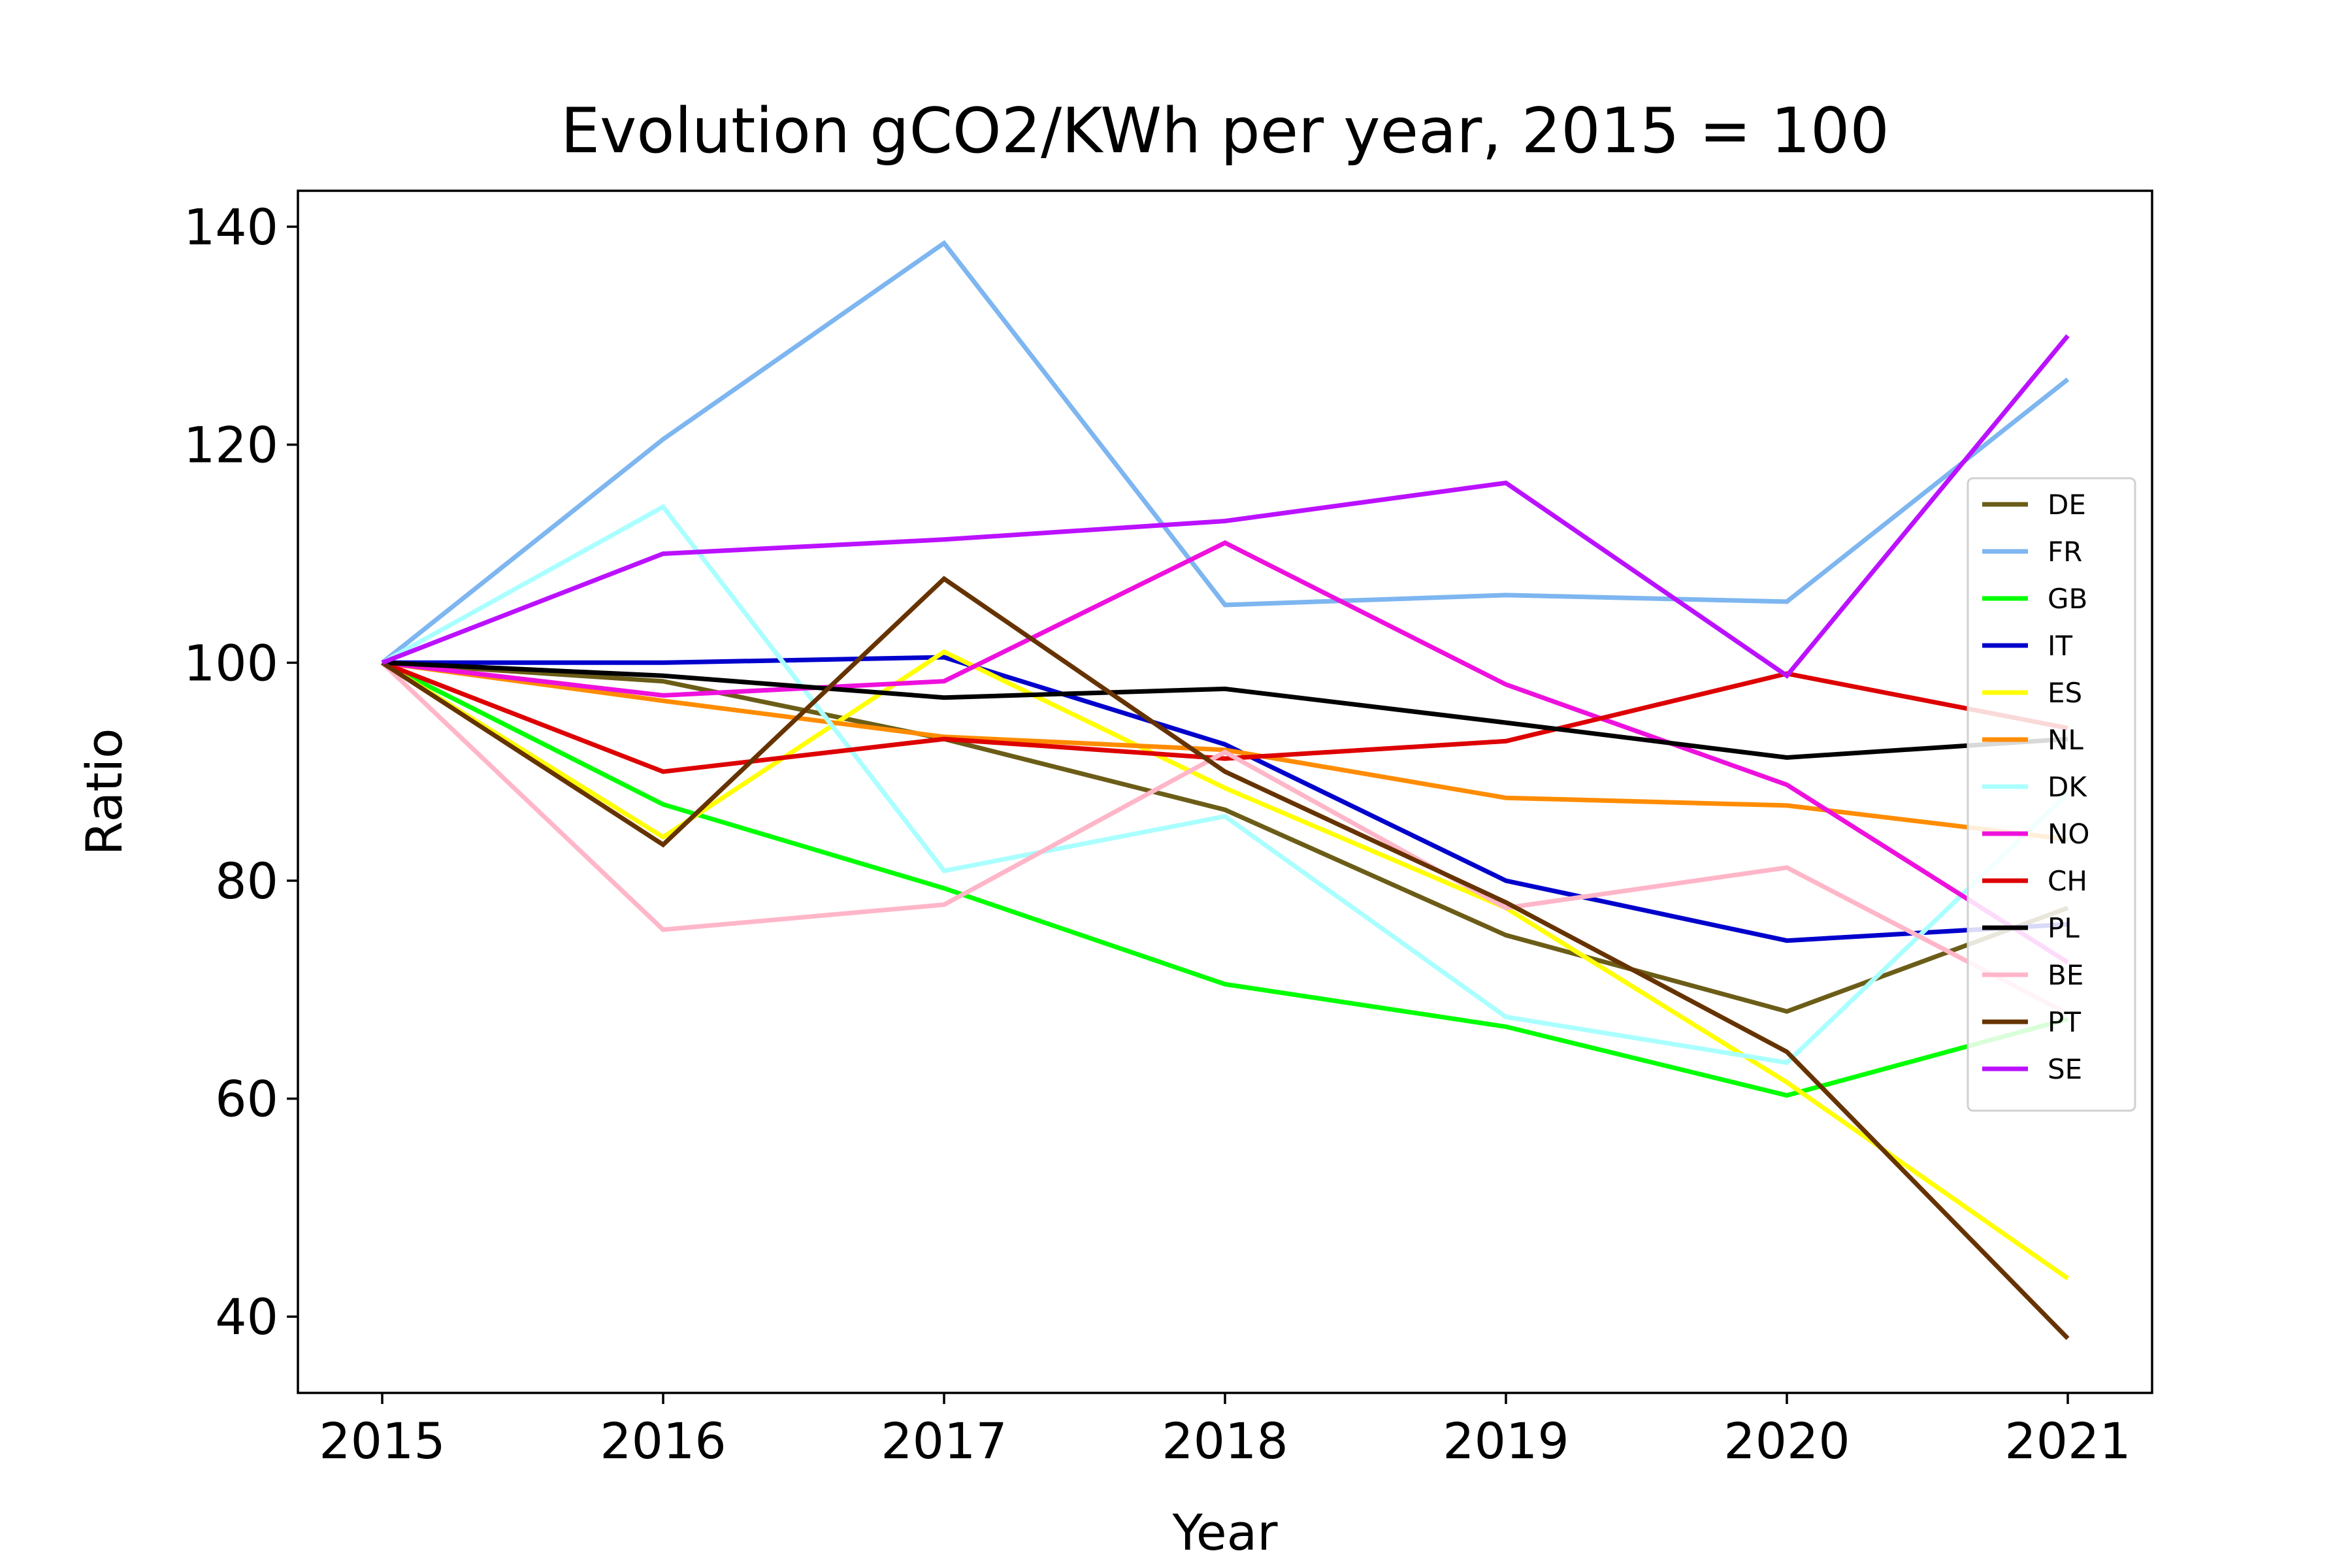 The width and height of the screenshot is (2352, 1568). What do you see at coordinates (2067, 881) in the screenshot?
I see `legend-label-ch: CH` at bounding box center [2067, 881].